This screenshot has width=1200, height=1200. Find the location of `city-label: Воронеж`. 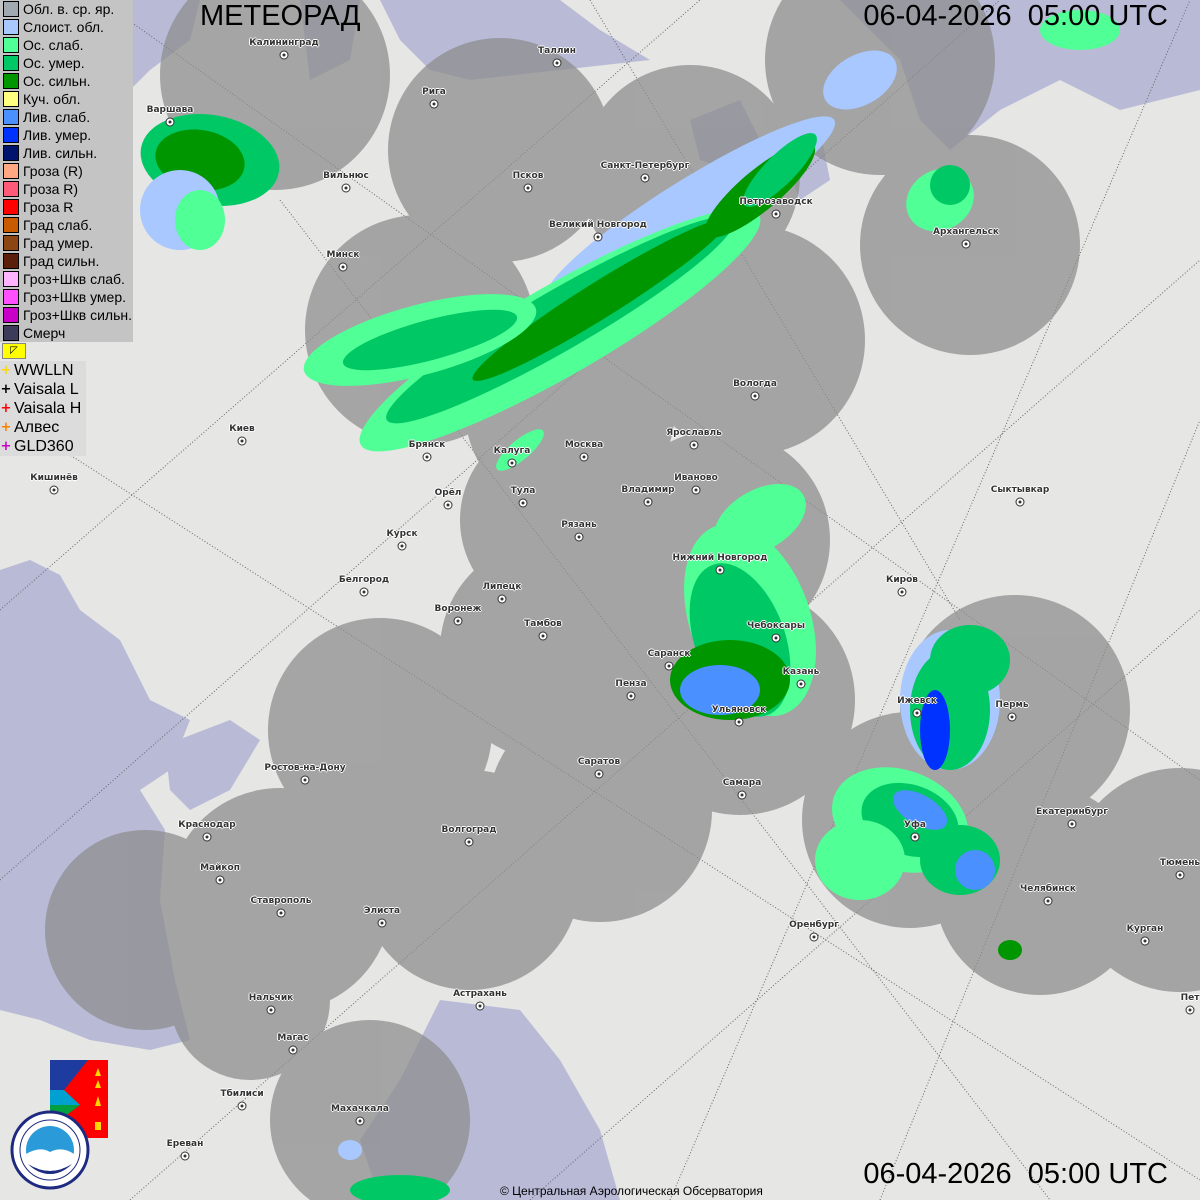

city-label: Воронеж is located at coordinates (458, 609).